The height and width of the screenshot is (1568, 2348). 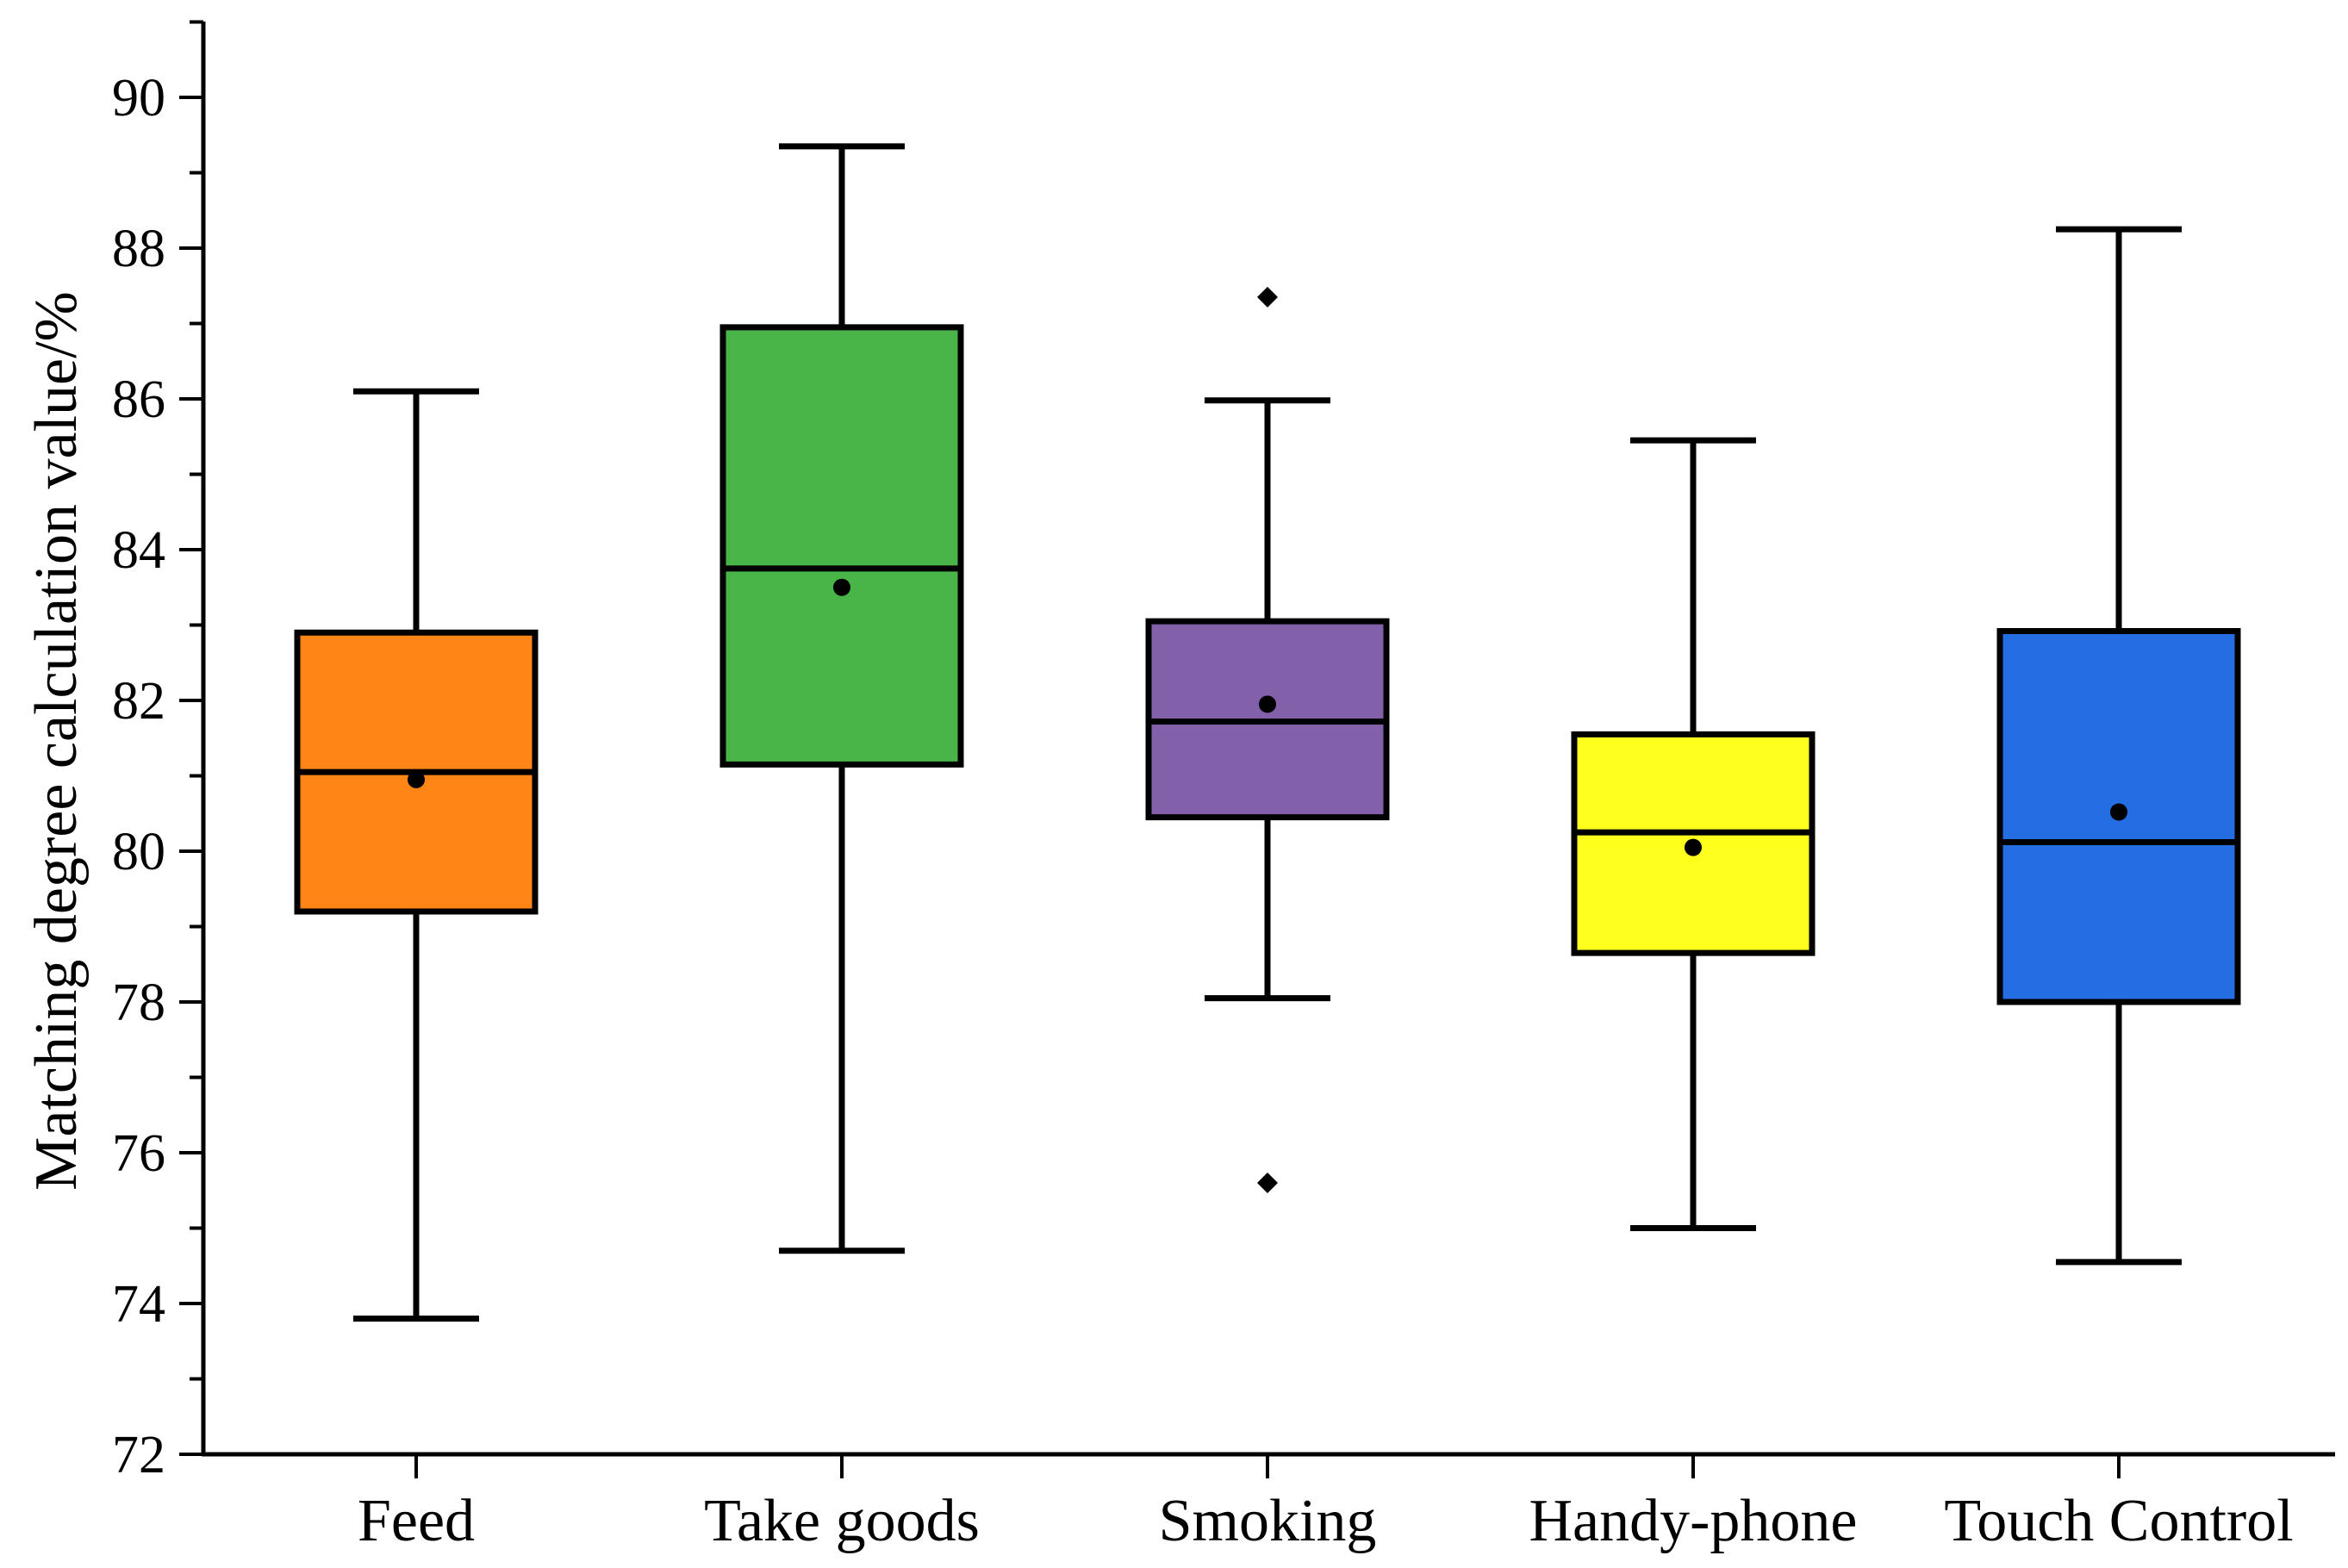 I want to click on x-category-label: Take goods, so click(x=842, y=1521).